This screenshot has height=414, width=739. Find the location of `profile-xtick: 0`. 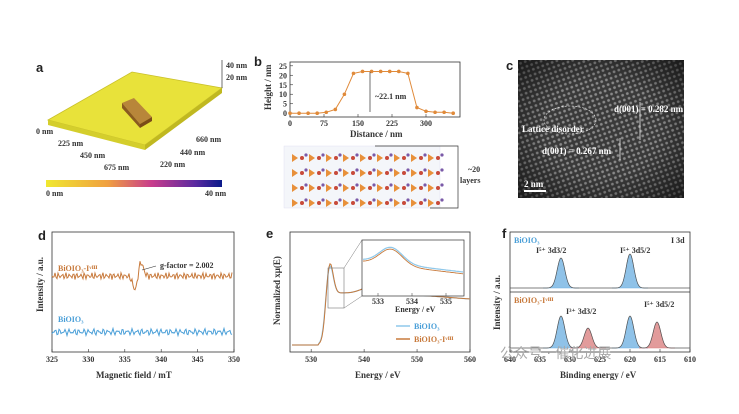

profile-xtick: 0 is located at coordinates (290, 123).